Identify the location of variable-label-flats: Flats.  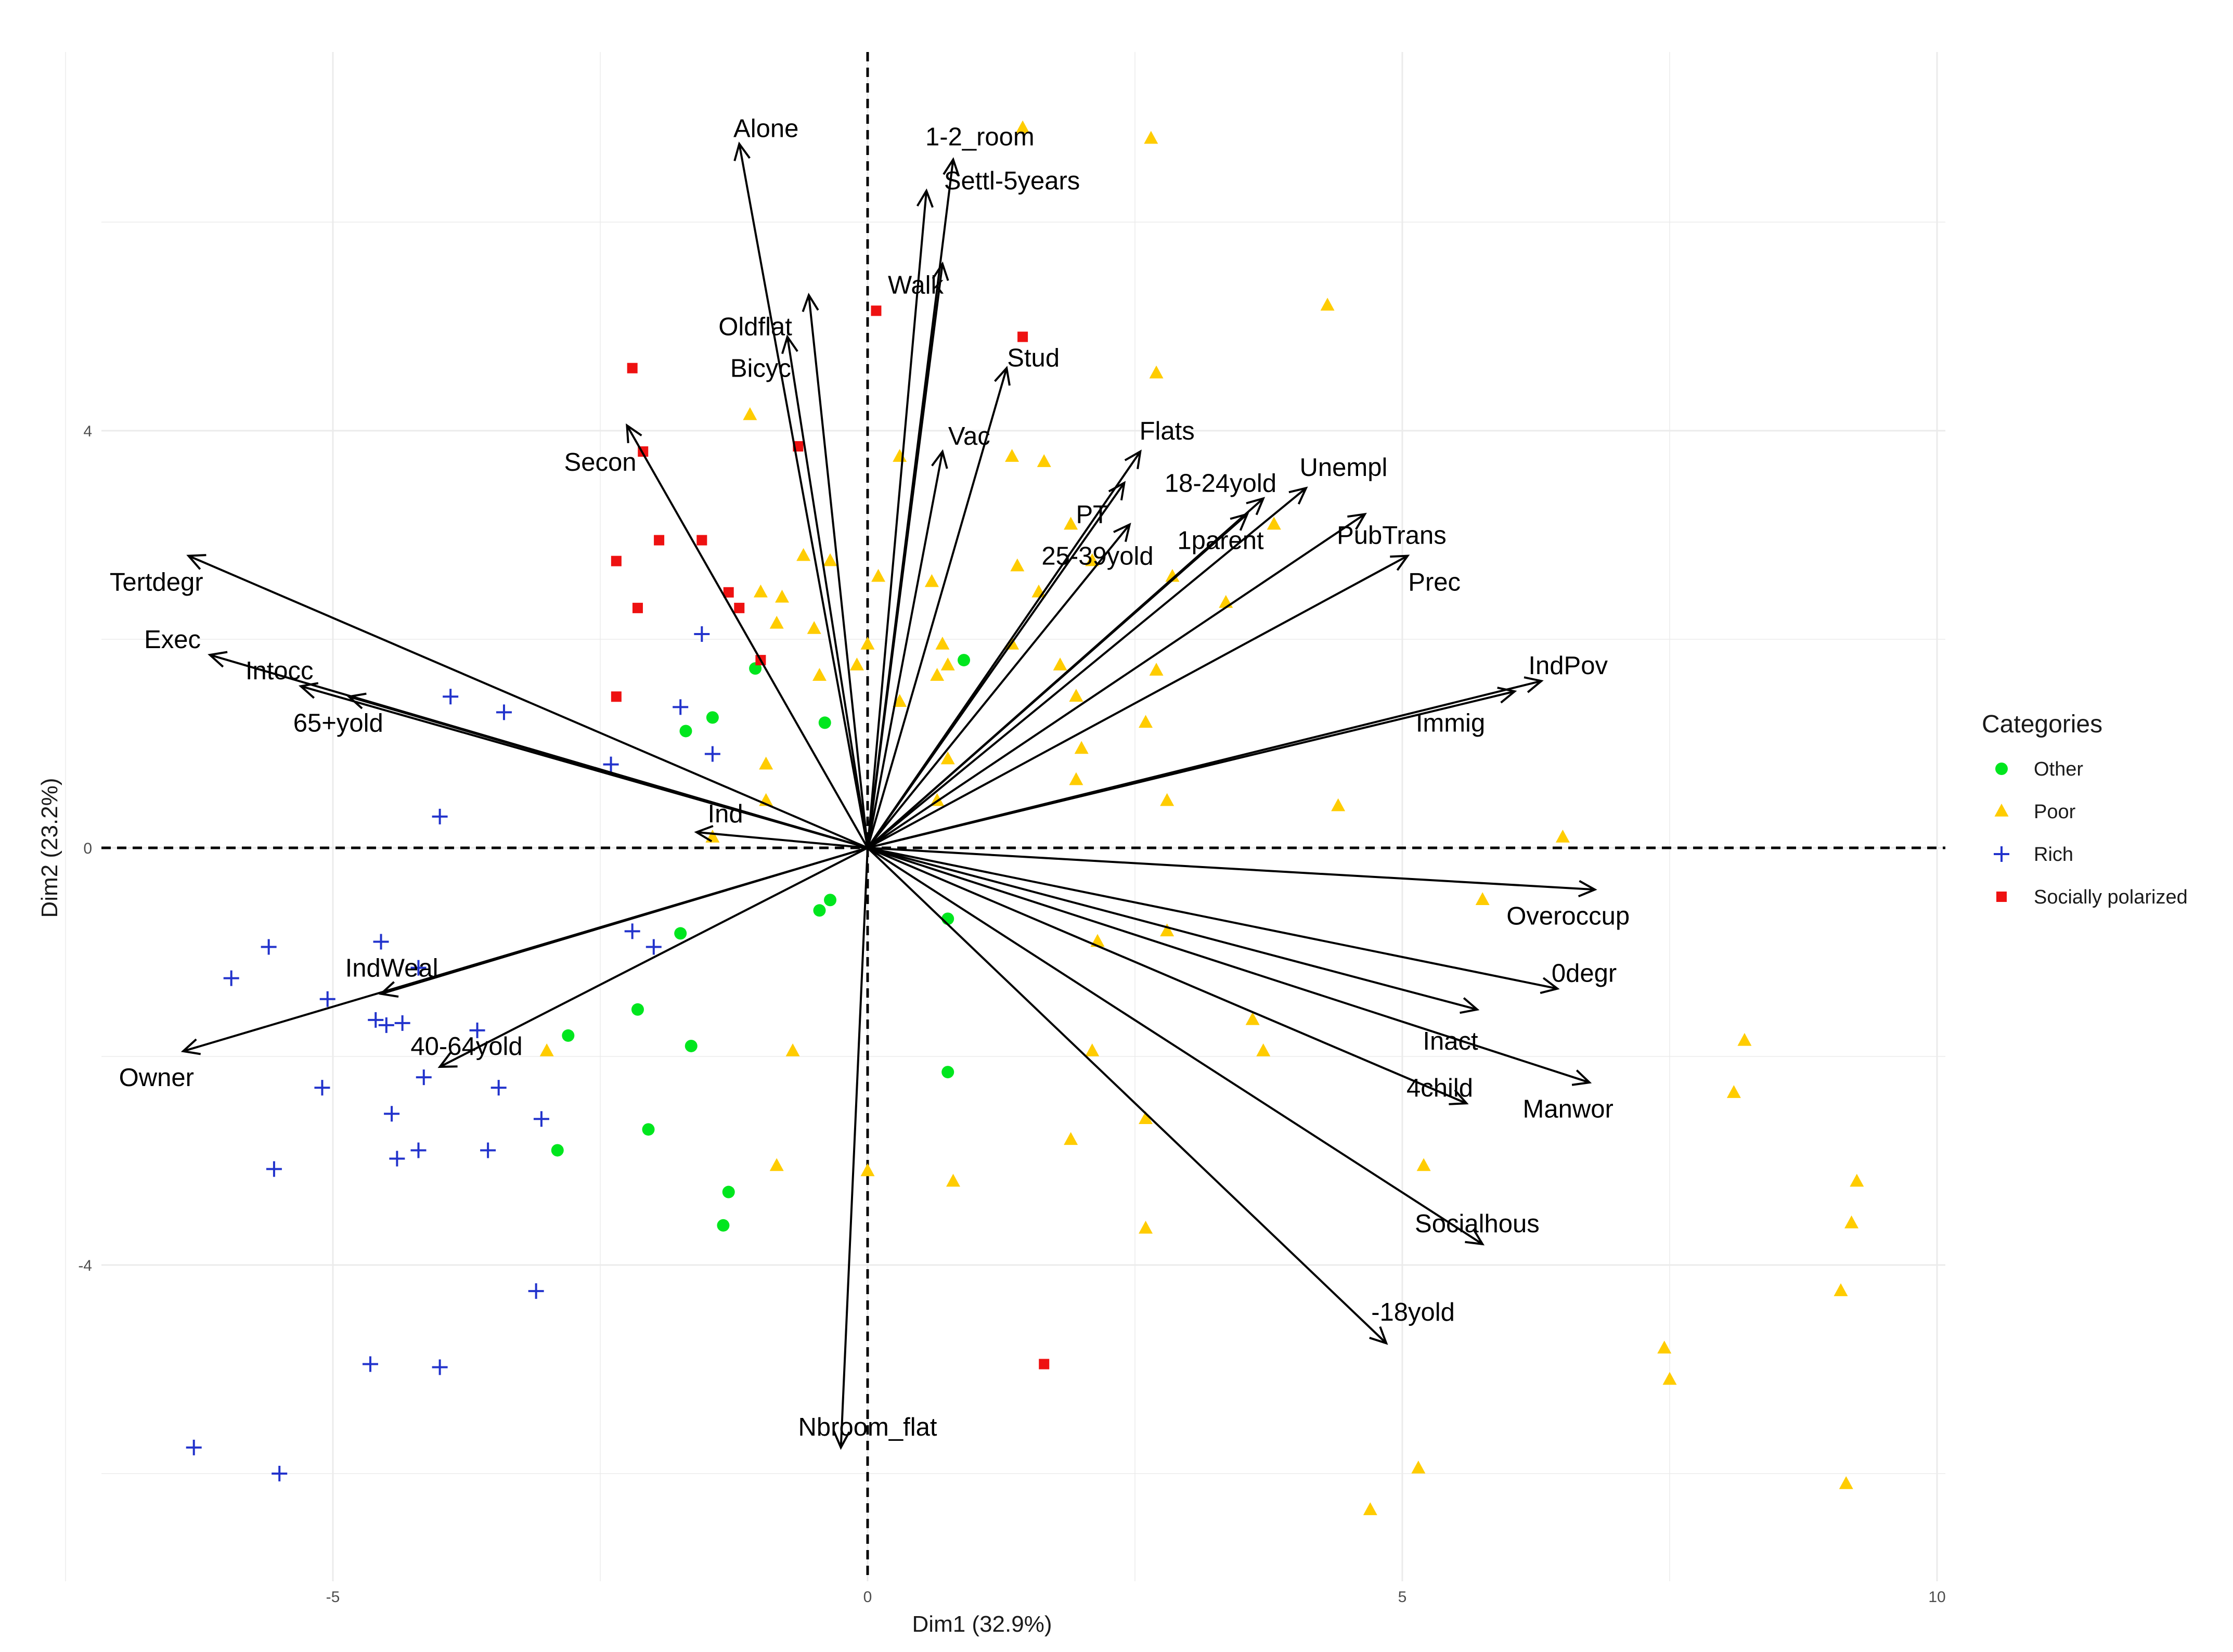
(1167, 431).